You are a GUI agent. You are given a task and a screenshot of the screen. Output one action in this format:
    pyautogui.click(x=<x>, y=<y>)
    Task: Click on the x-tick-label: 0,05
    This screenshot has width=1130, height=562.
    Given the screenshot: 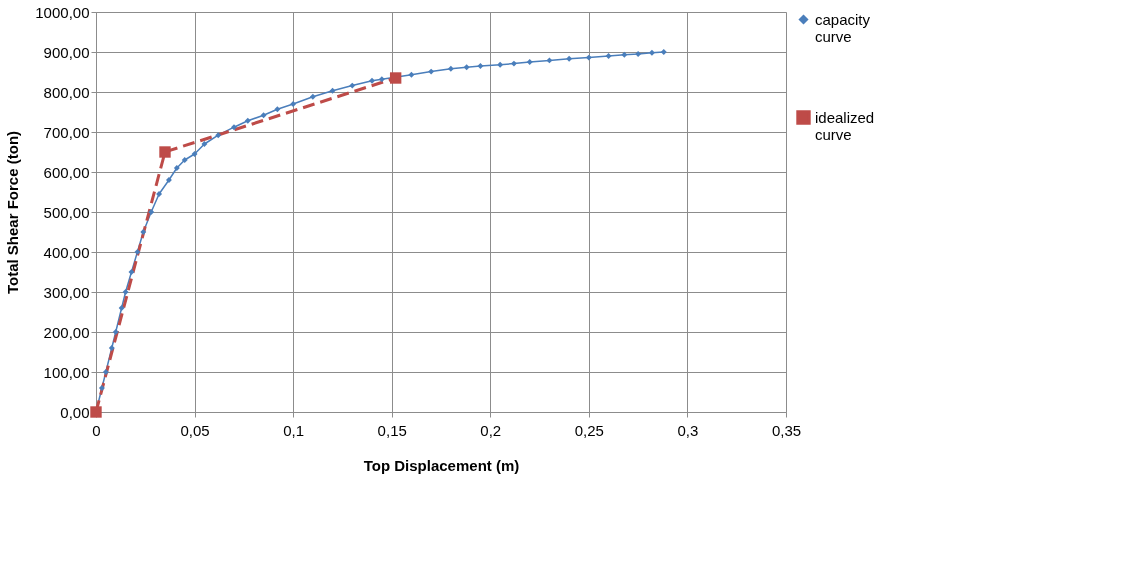 What is the action you would take?
    pyautogui.click(x=195, y=430)
    